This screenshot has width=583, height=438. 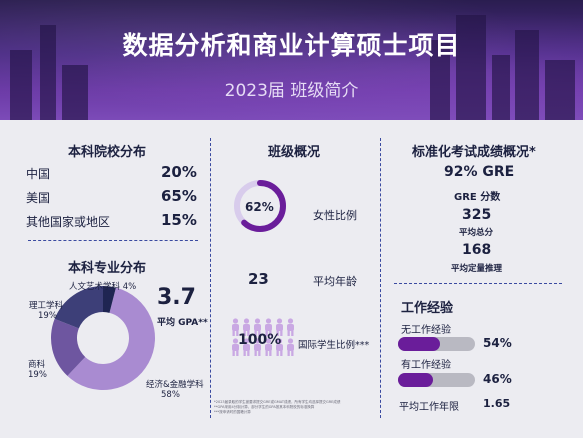 I want to click on school-row-value: 20%, so click(x=179, y=172).